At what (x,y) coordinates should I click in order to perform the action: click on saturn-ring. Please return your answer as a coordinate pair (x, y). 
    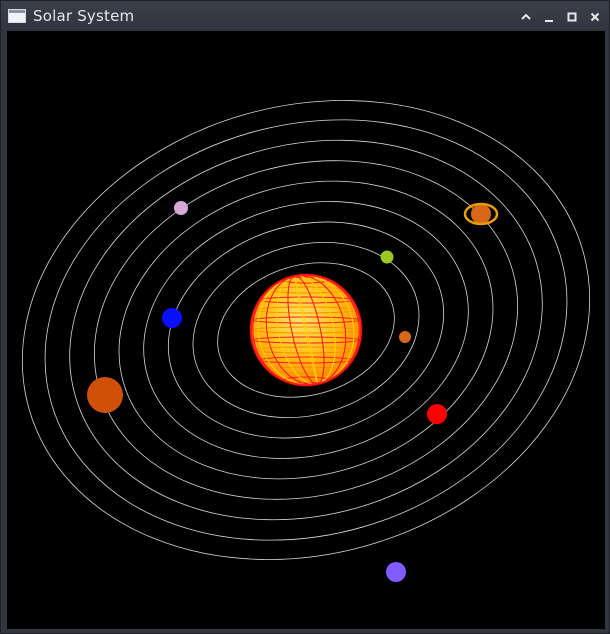
    Looking at the image, I should click on (481, 214).